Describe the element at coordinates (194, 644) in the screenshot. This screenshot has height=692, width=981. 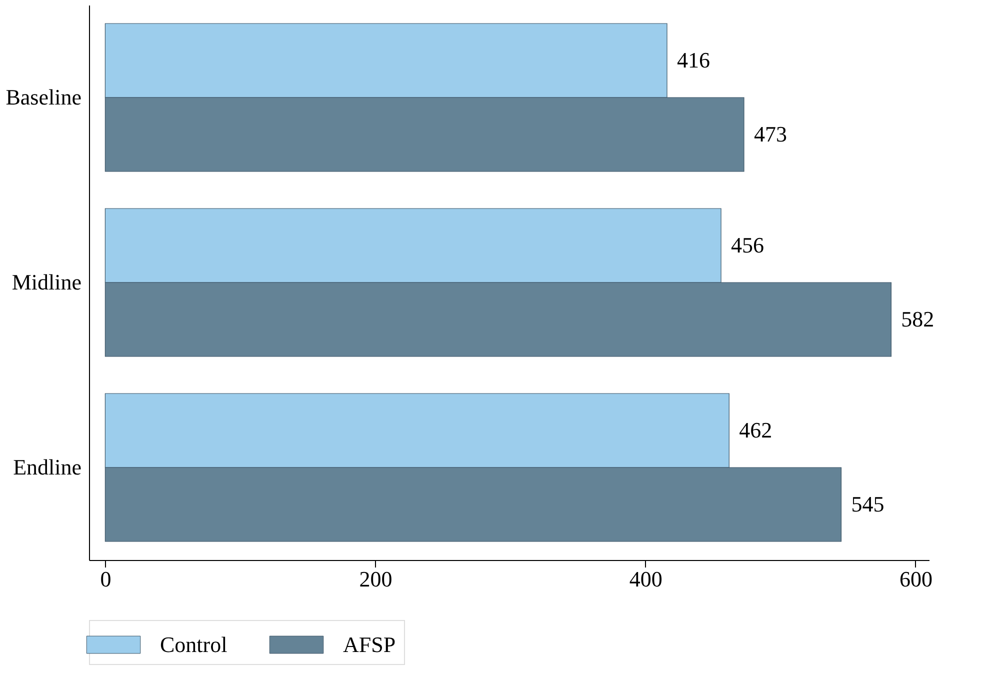
I see `legend-label: Control` at that location.